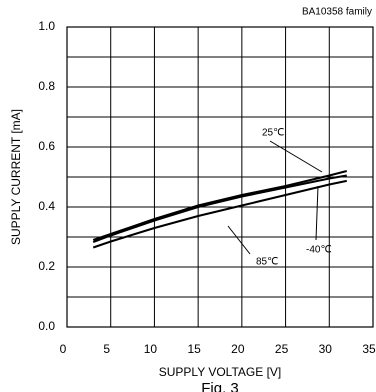 This screenshot has width=376, height=392. What do you see at coordinates (63, 349) in the screenshot?
I see `x-tick-label: 0` at bounding box center [63, 349].